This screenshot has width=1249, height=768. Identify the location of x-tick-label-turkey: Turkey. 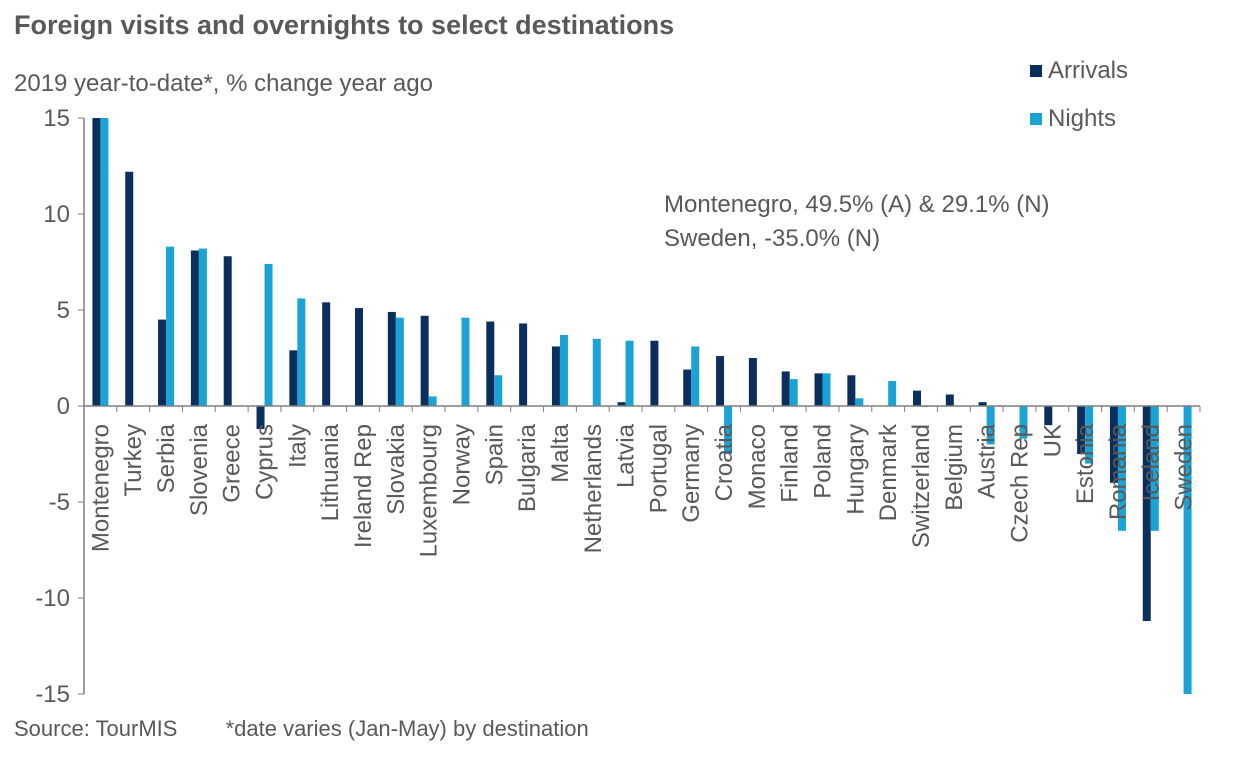
(133, 460).